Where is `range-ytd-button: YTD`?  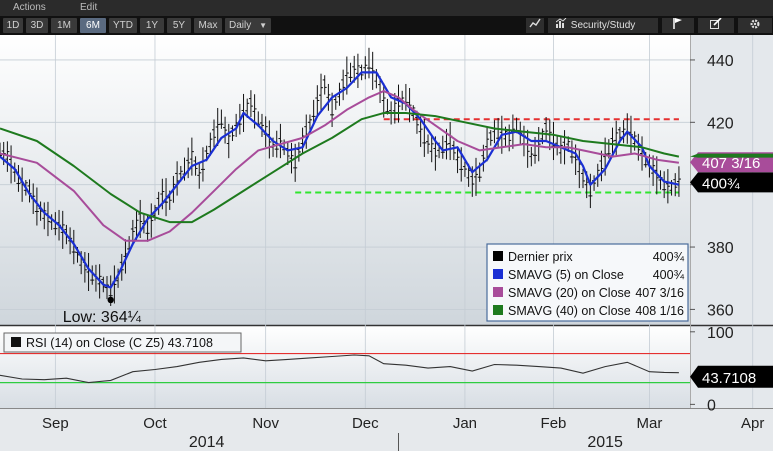 range-ytd-button: YTD is located at coordinates (123, 25).